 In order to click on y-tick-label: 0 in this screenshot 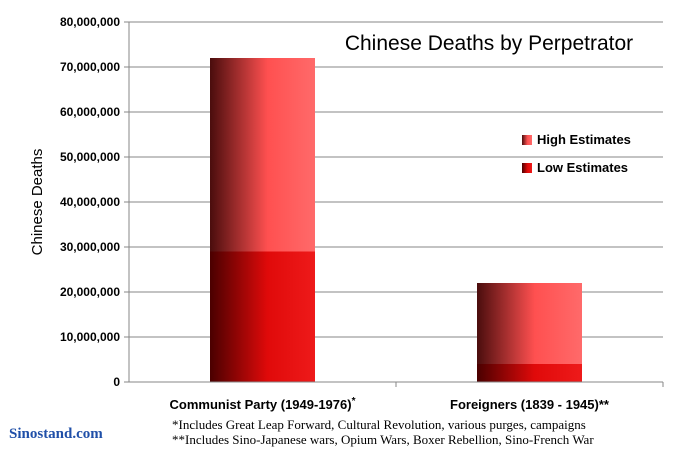, I will do `click(116, 382)`.